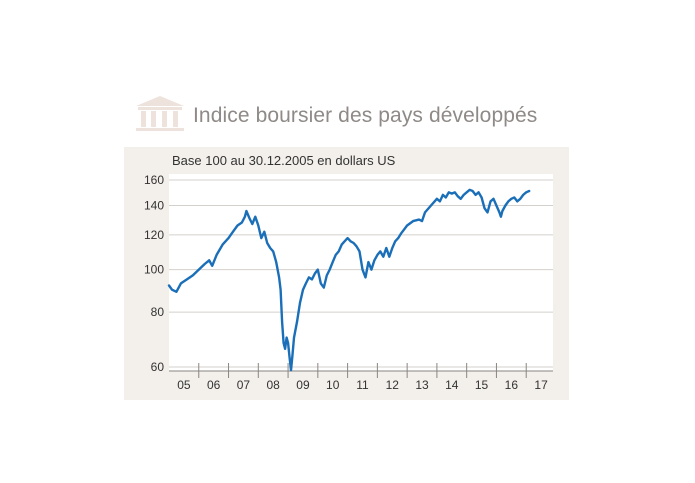 The width and height of the screenshot is (695, 483). I want to click on y-tick-label: 80, so click(158, 312).